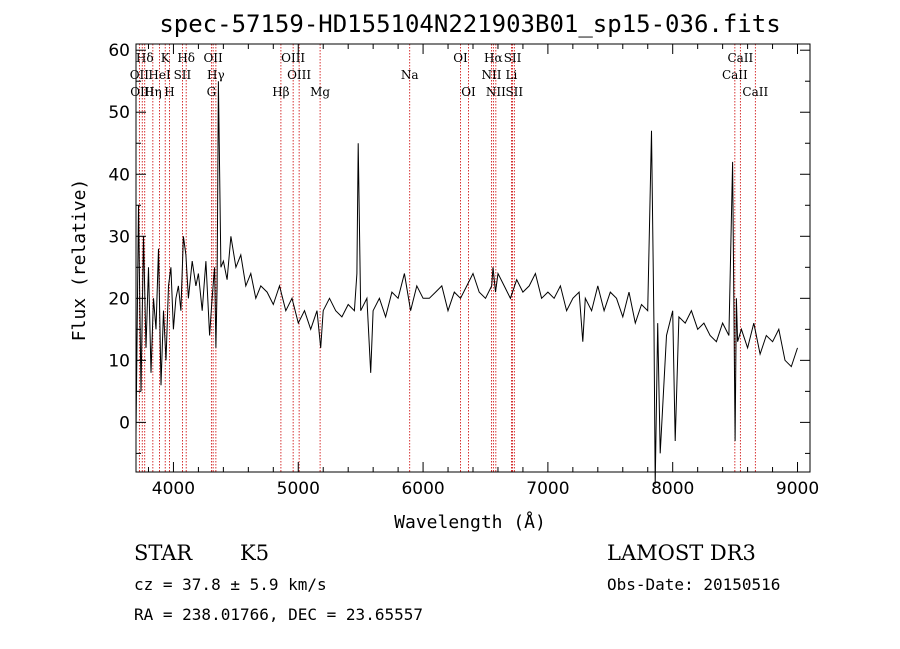 The height and width of the screenshot is (649, 900). I want to click on y-tick-label: 50, so click(119, 113).